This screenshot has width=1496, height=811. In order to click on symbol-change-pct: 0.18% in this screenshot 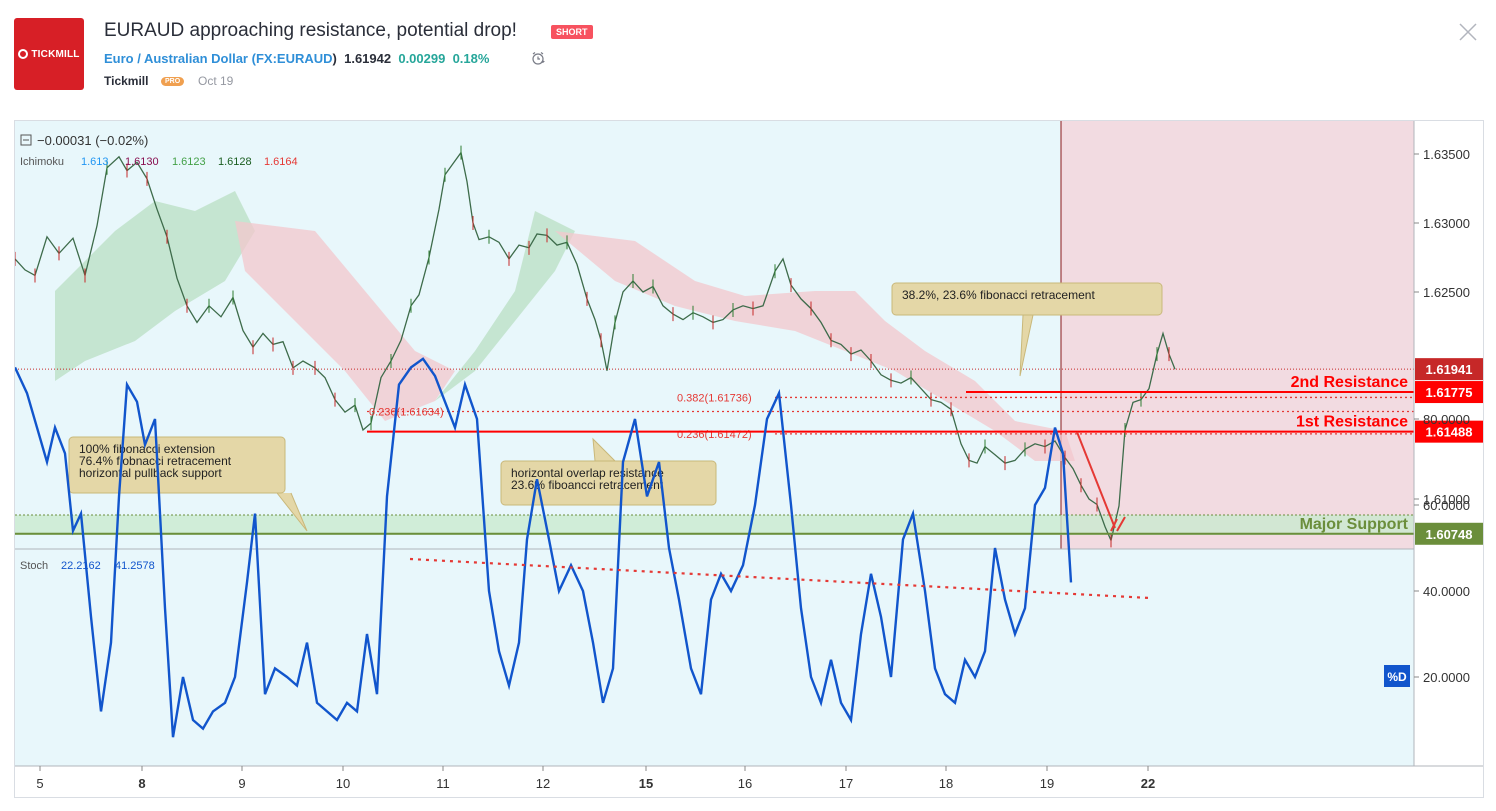, I will do `click(471, 58)`.